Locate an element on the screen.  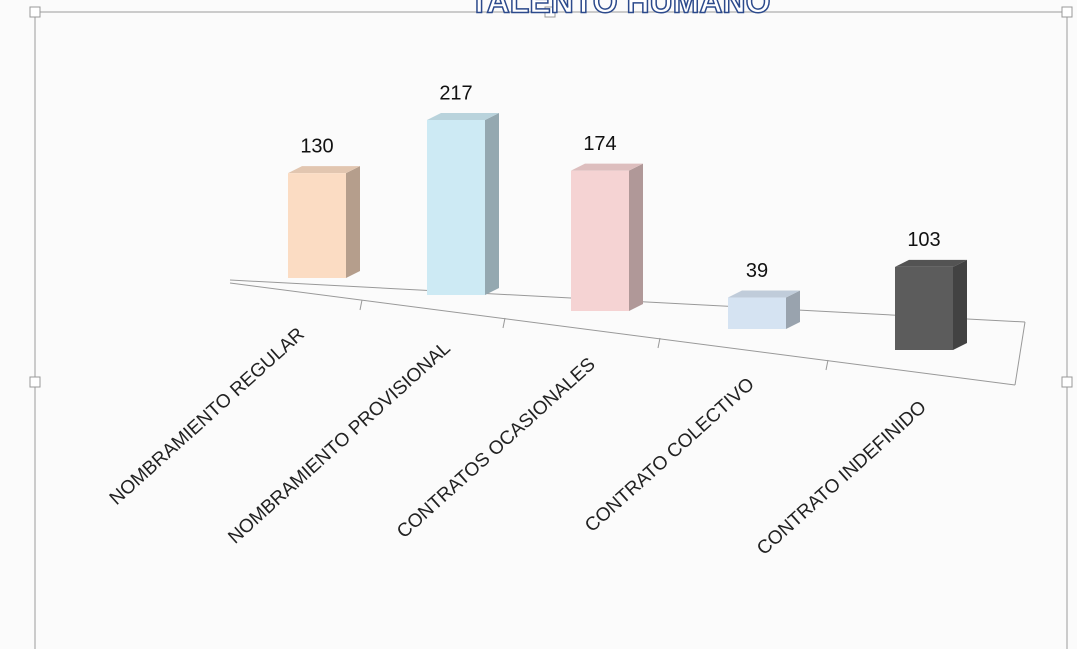
floor-front-edge is located at coordinates (622, 334).